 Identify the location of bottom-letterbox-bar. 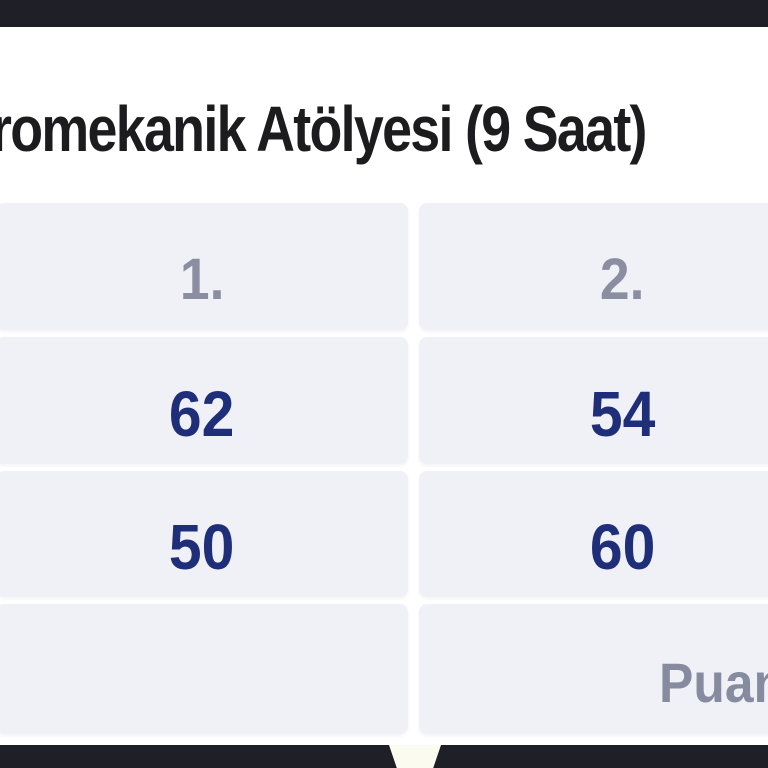
(384, 756).